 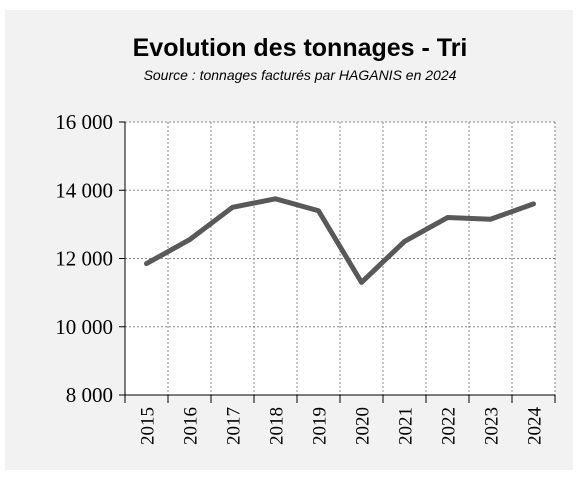 What do you see at coordinates (84, 122) in the screenshot?
I see `y-tick-label: 16 000` at bounding box center [84, 122].